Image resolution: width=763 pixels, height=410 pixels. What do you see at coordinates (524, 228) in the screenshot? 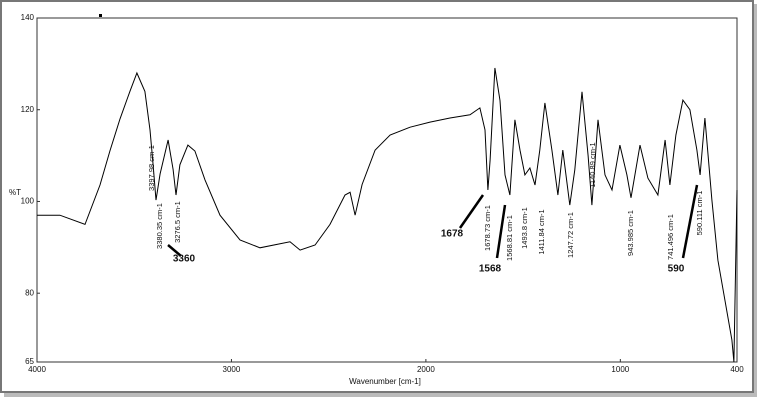
I see `peak-label: 1493.8 cm-1` at bounding box center [524, 228].